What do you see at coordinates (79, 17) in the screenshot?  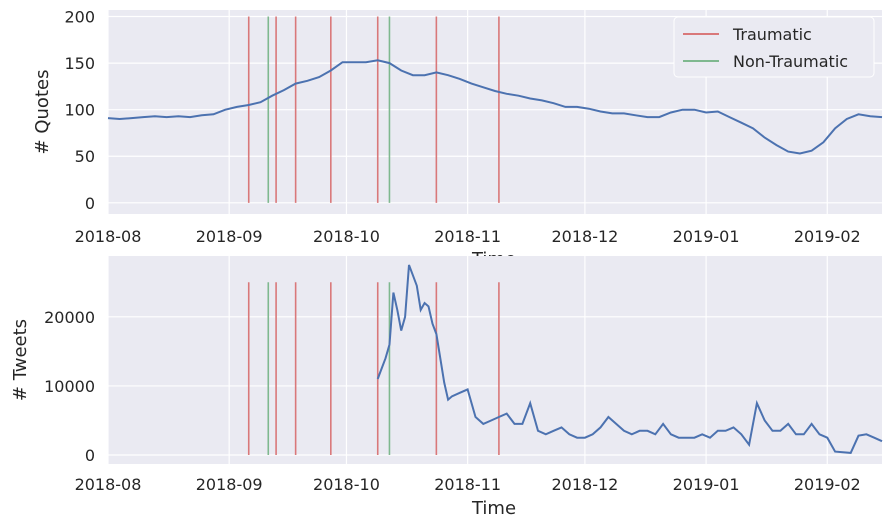 I see `y-tick-label: 200` at bounding box center [79, 17].